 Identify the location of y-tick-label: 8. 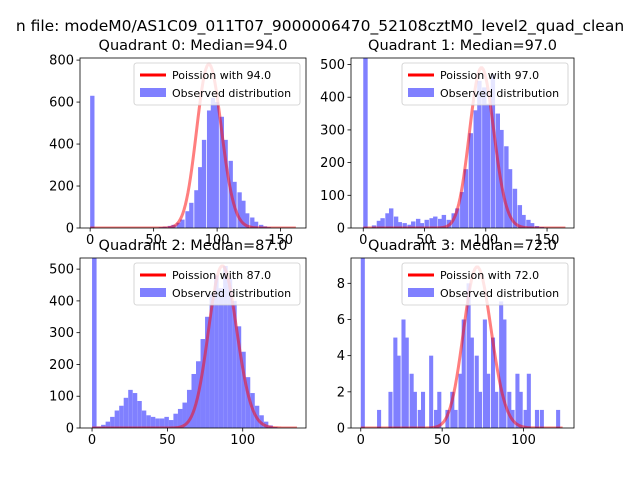
(341, 284).